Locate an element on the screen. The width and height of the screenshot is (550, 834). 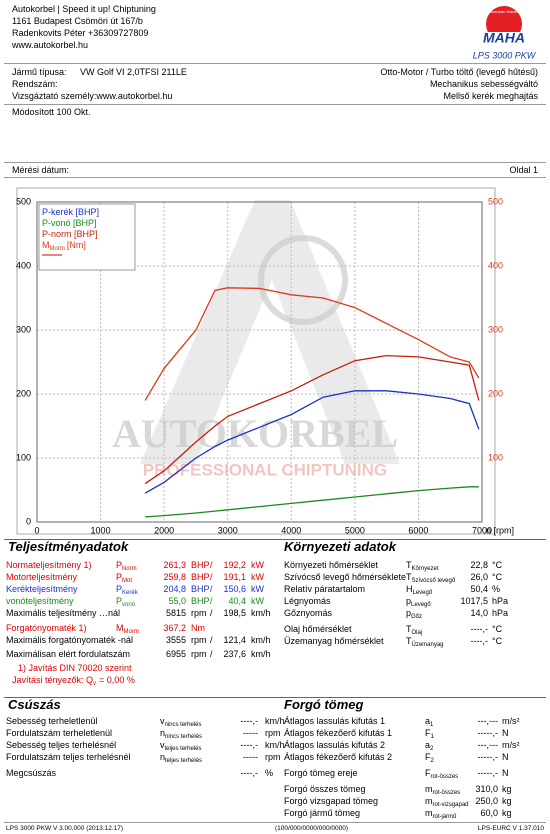
symbol-sub: Norm is located at coordinates (129, 569).